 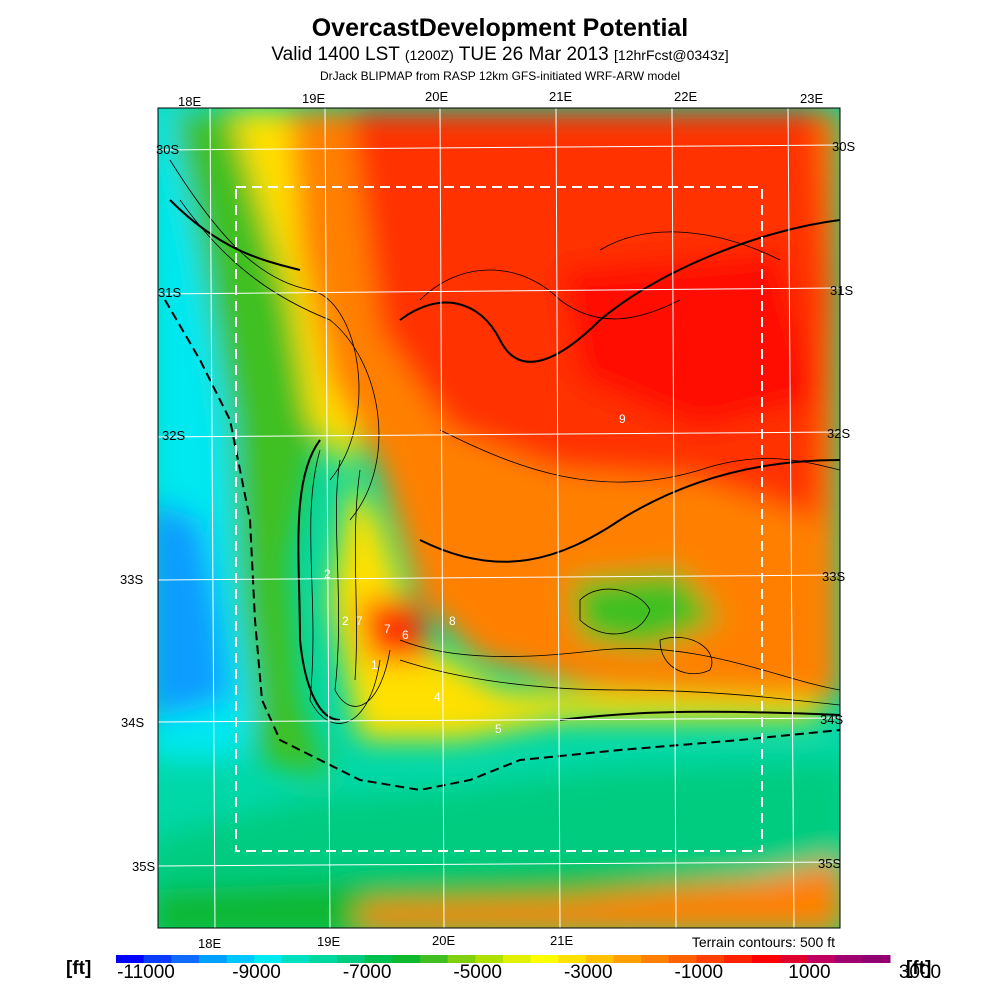 What do you see at coordinates (174, 435) in the screenshot?
I see `lat-label-left: 32S` at bounding box center [174, 435].